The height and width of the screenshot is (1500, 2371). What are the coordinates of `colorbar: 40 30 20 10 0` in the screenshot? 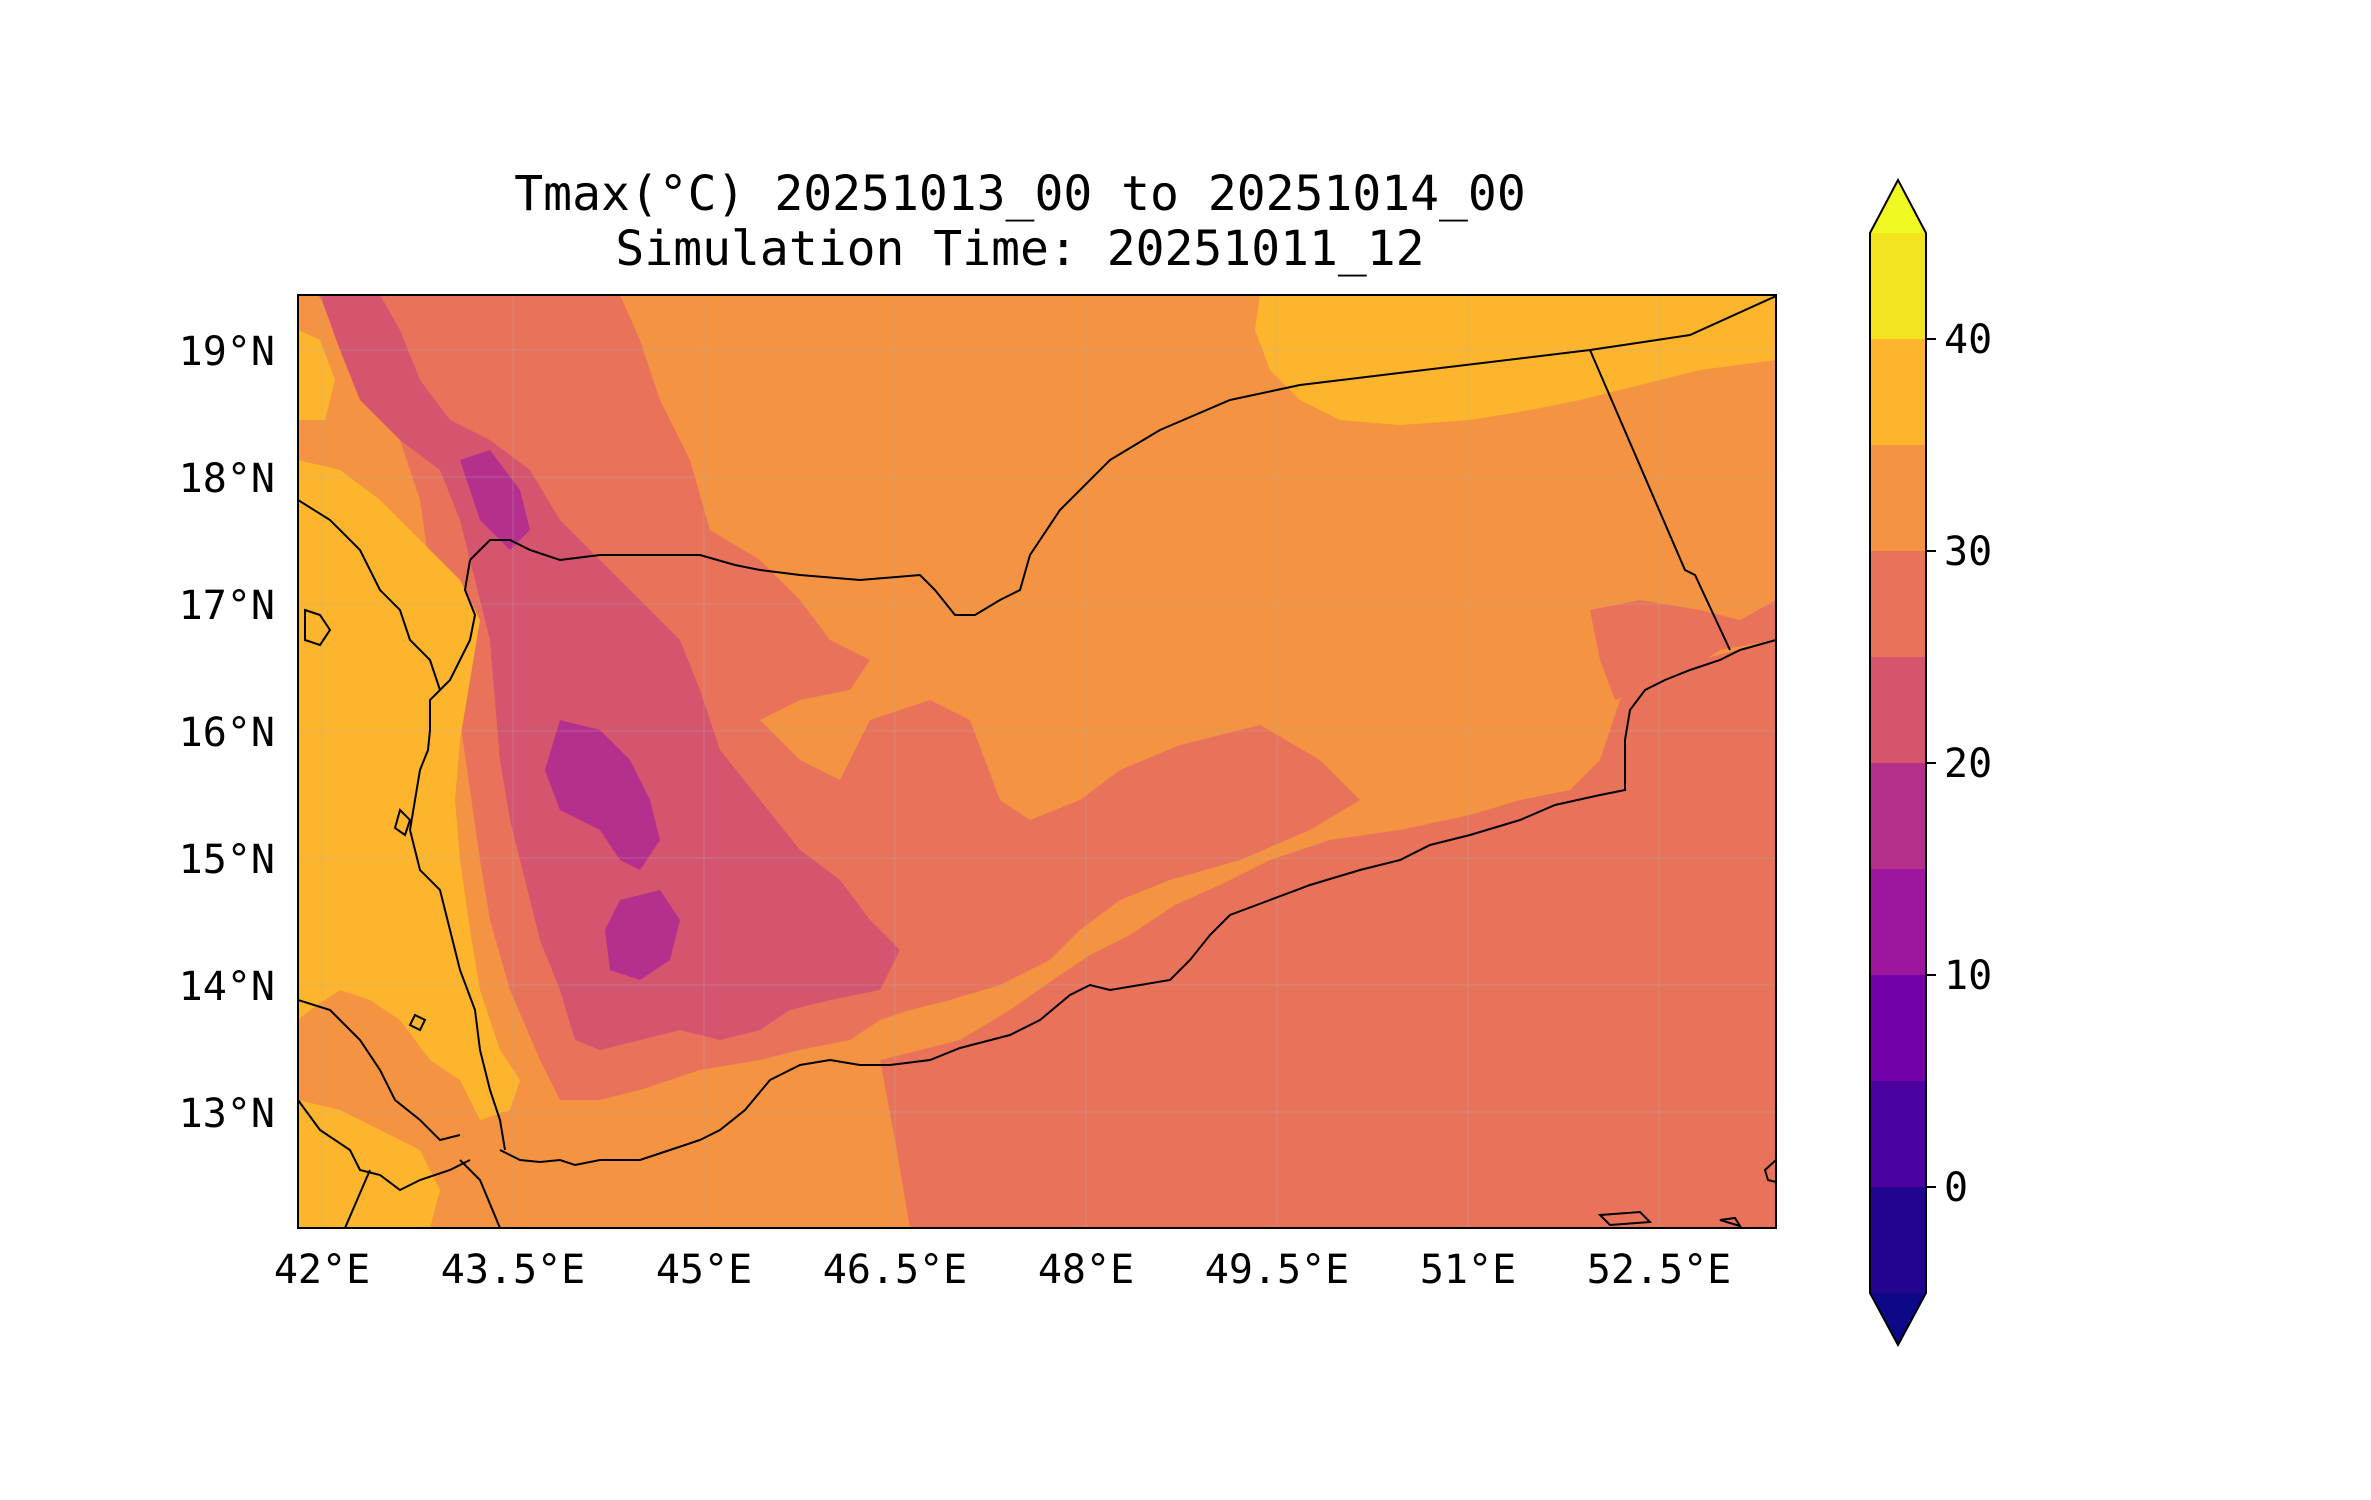 It's located at (1930, 762).